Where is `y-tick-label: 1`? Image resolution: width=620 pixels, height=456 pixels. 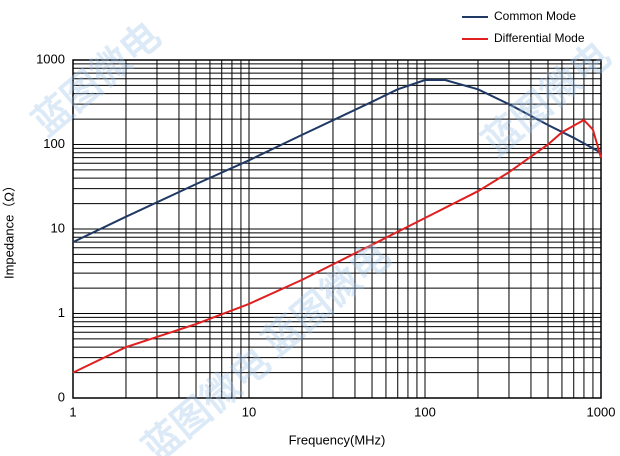
y-tick-label: 1 is located at coordinates (61, 312).